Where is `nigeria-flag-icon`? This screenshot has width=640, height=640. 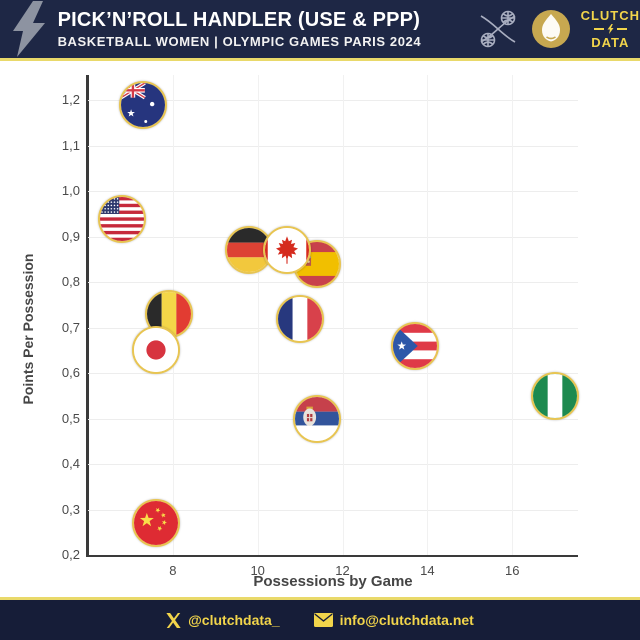
nigeria-flag-icon is located at coordinates (554, 395).